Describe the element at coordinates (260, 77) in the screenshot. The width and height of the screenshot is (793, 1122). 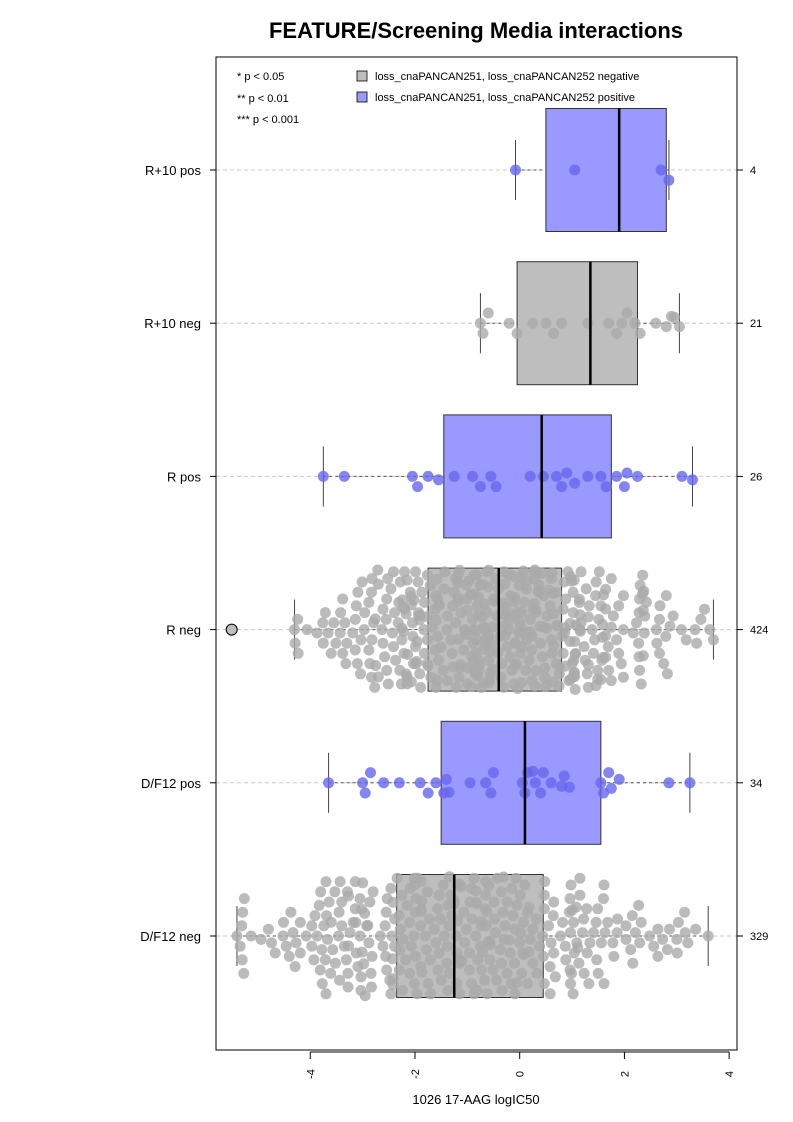
I see `sig-legend-1: * p < 0.05` at that location.